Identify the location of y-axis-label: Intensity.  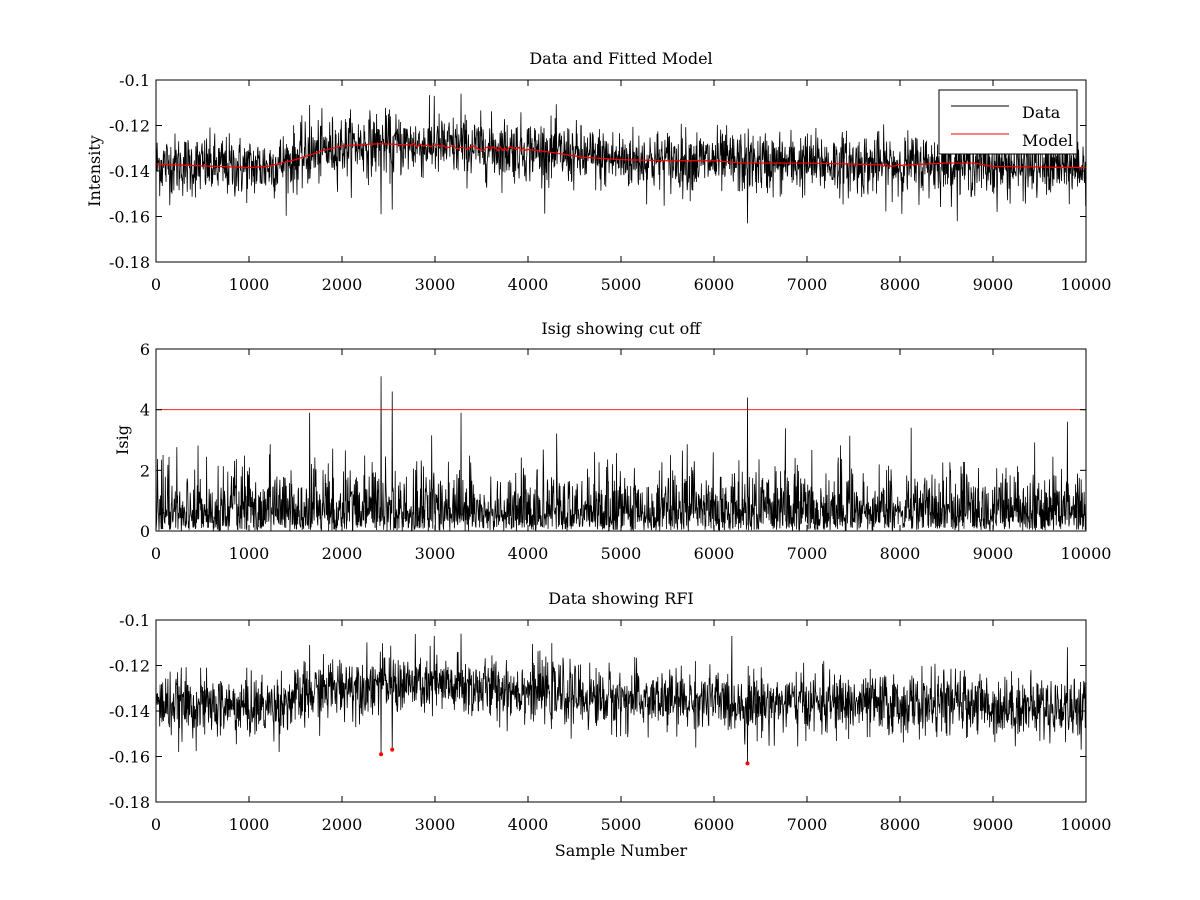
(94, 171).